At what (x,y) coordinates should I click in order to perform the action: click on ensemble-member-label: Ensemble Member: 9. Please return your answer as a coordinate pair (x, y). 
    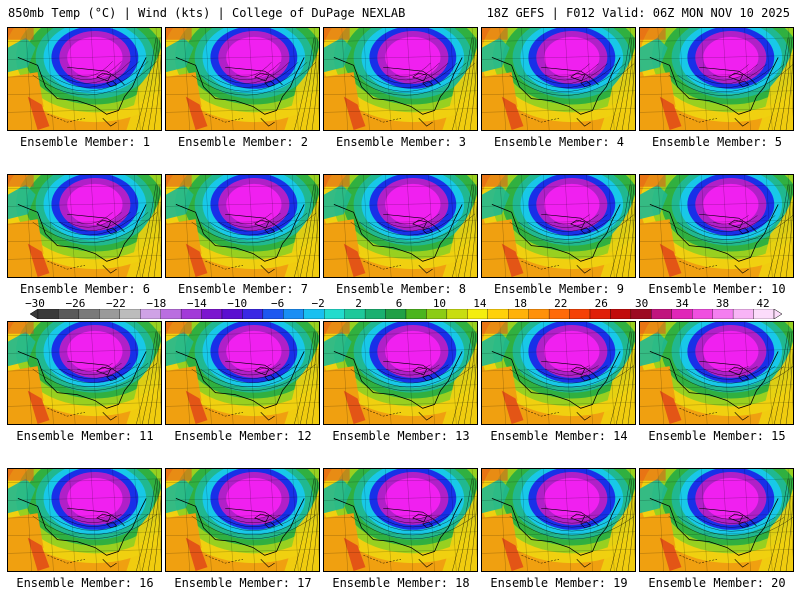
    Looking at the image, I should click on (559, 289).